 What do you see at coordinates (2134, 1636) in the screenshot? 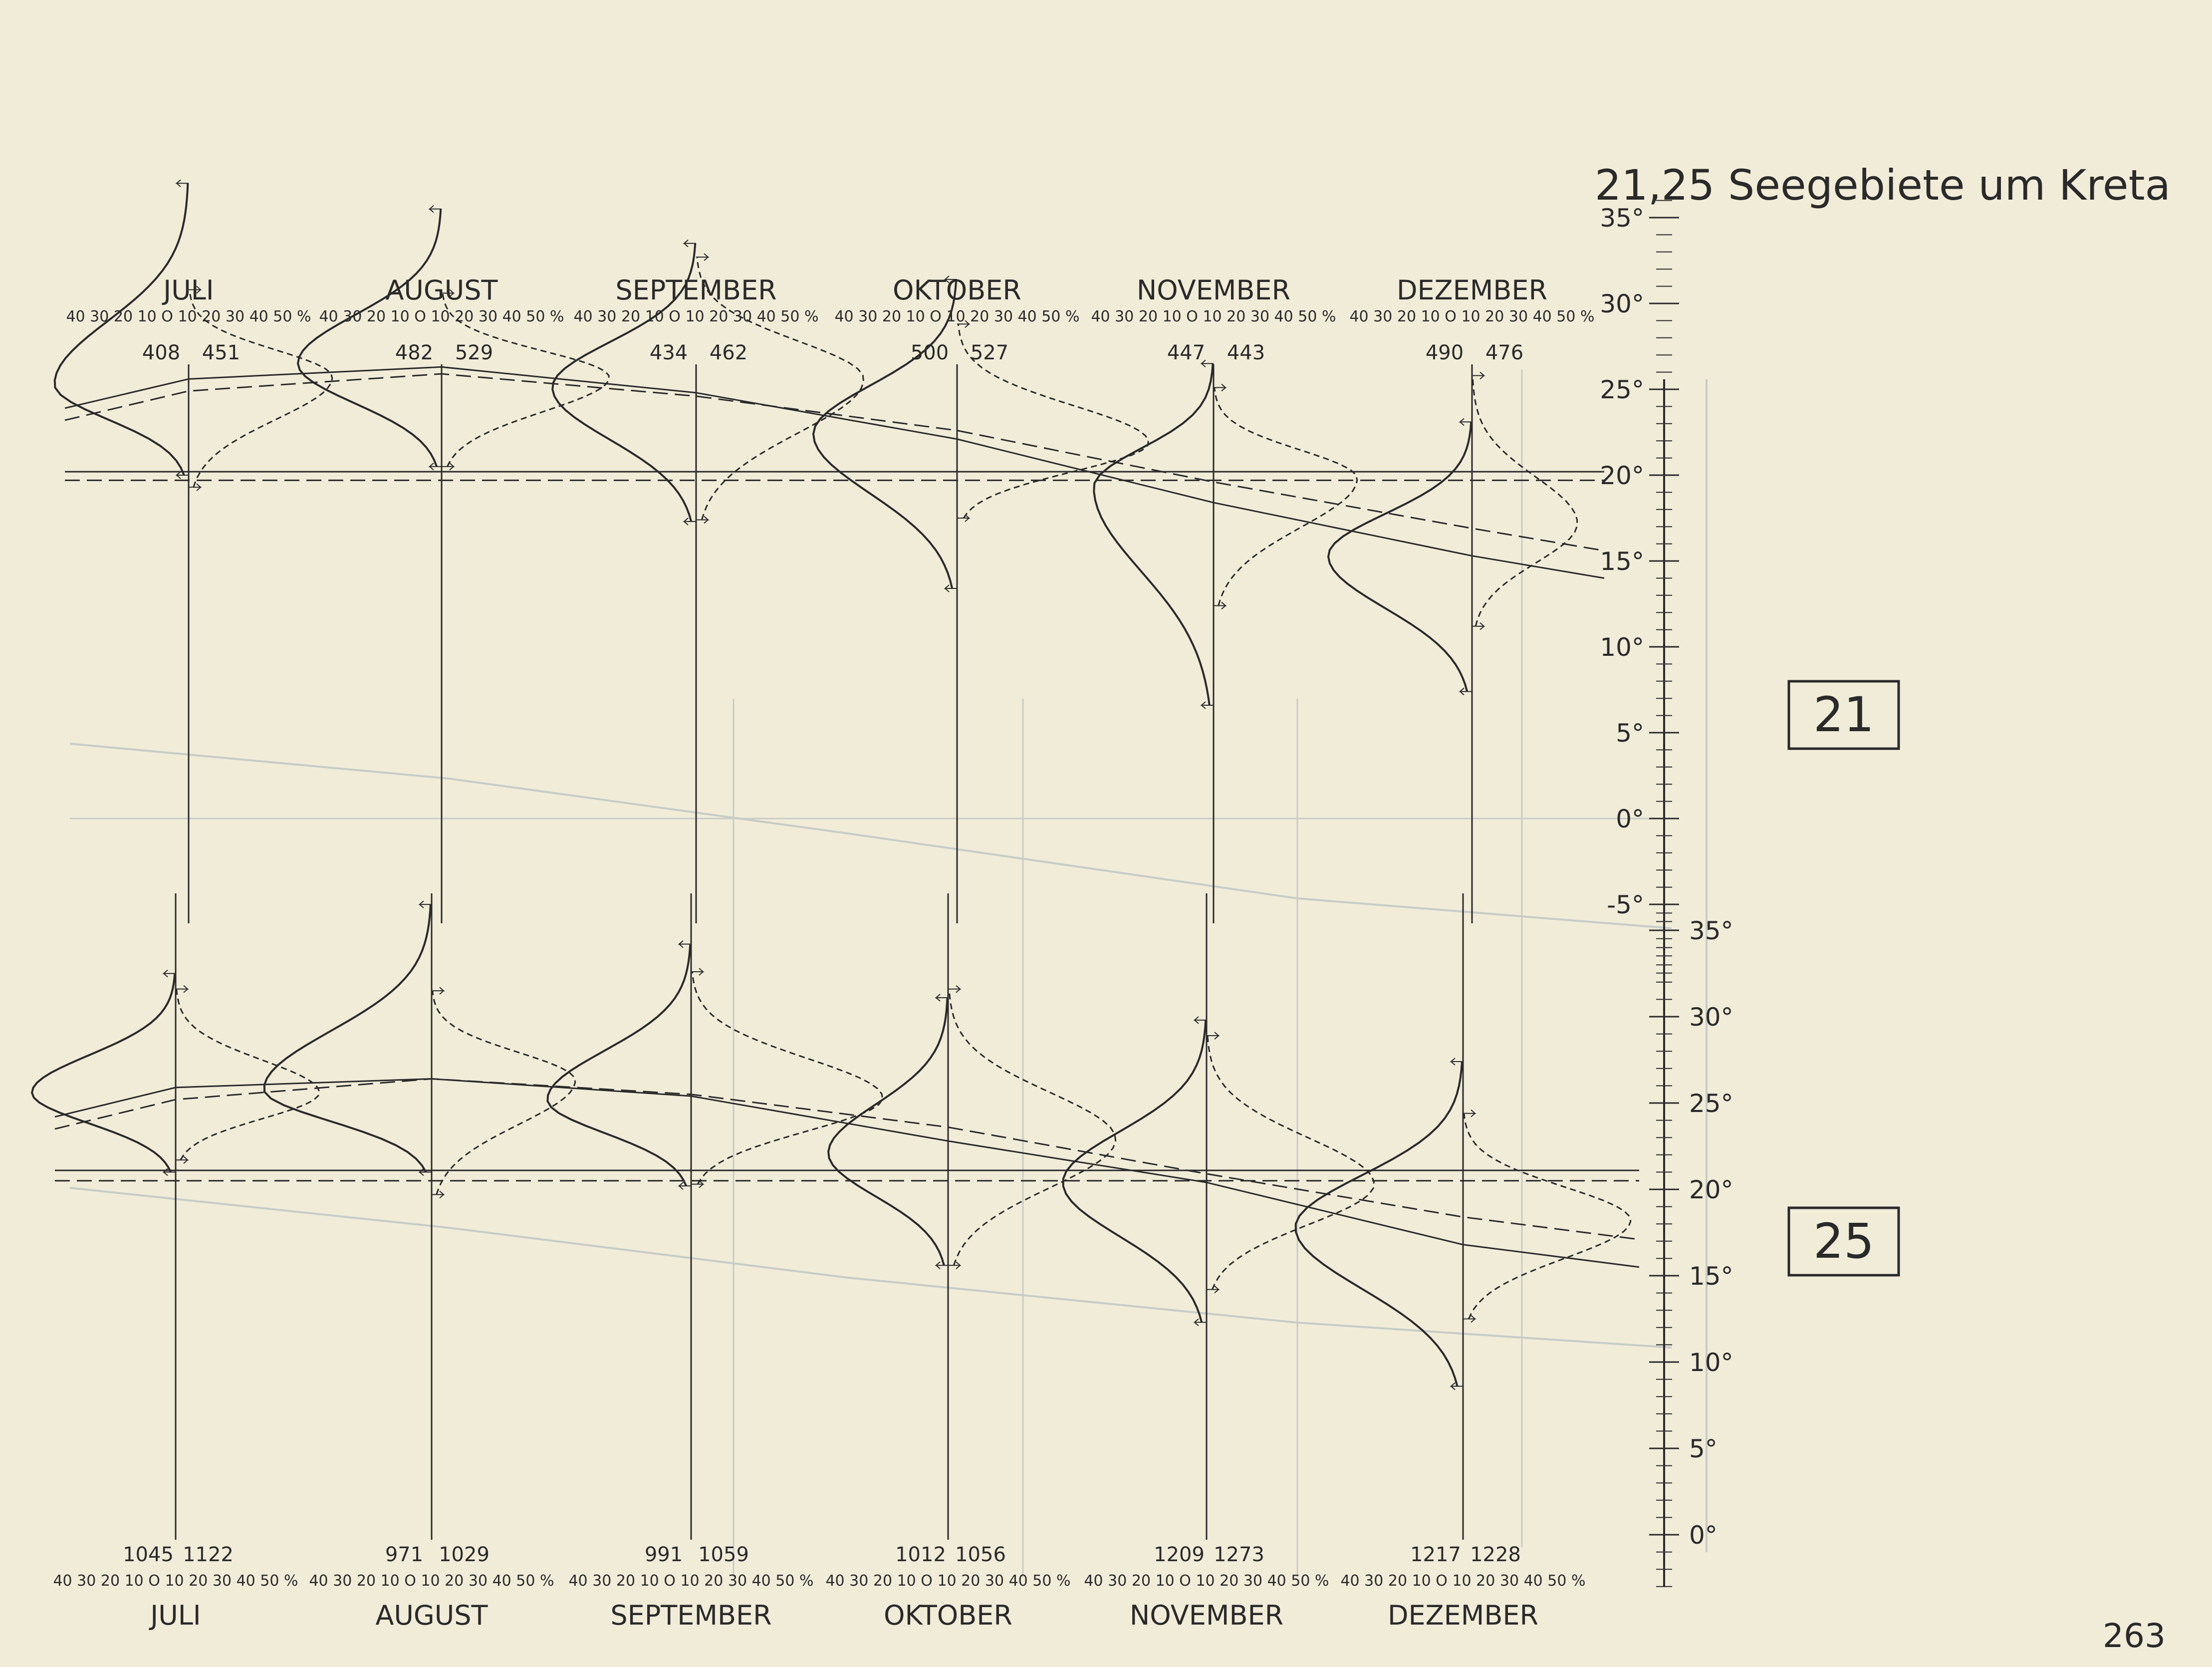
I see `page-number: 263` at bounding box center [2134, 1636].